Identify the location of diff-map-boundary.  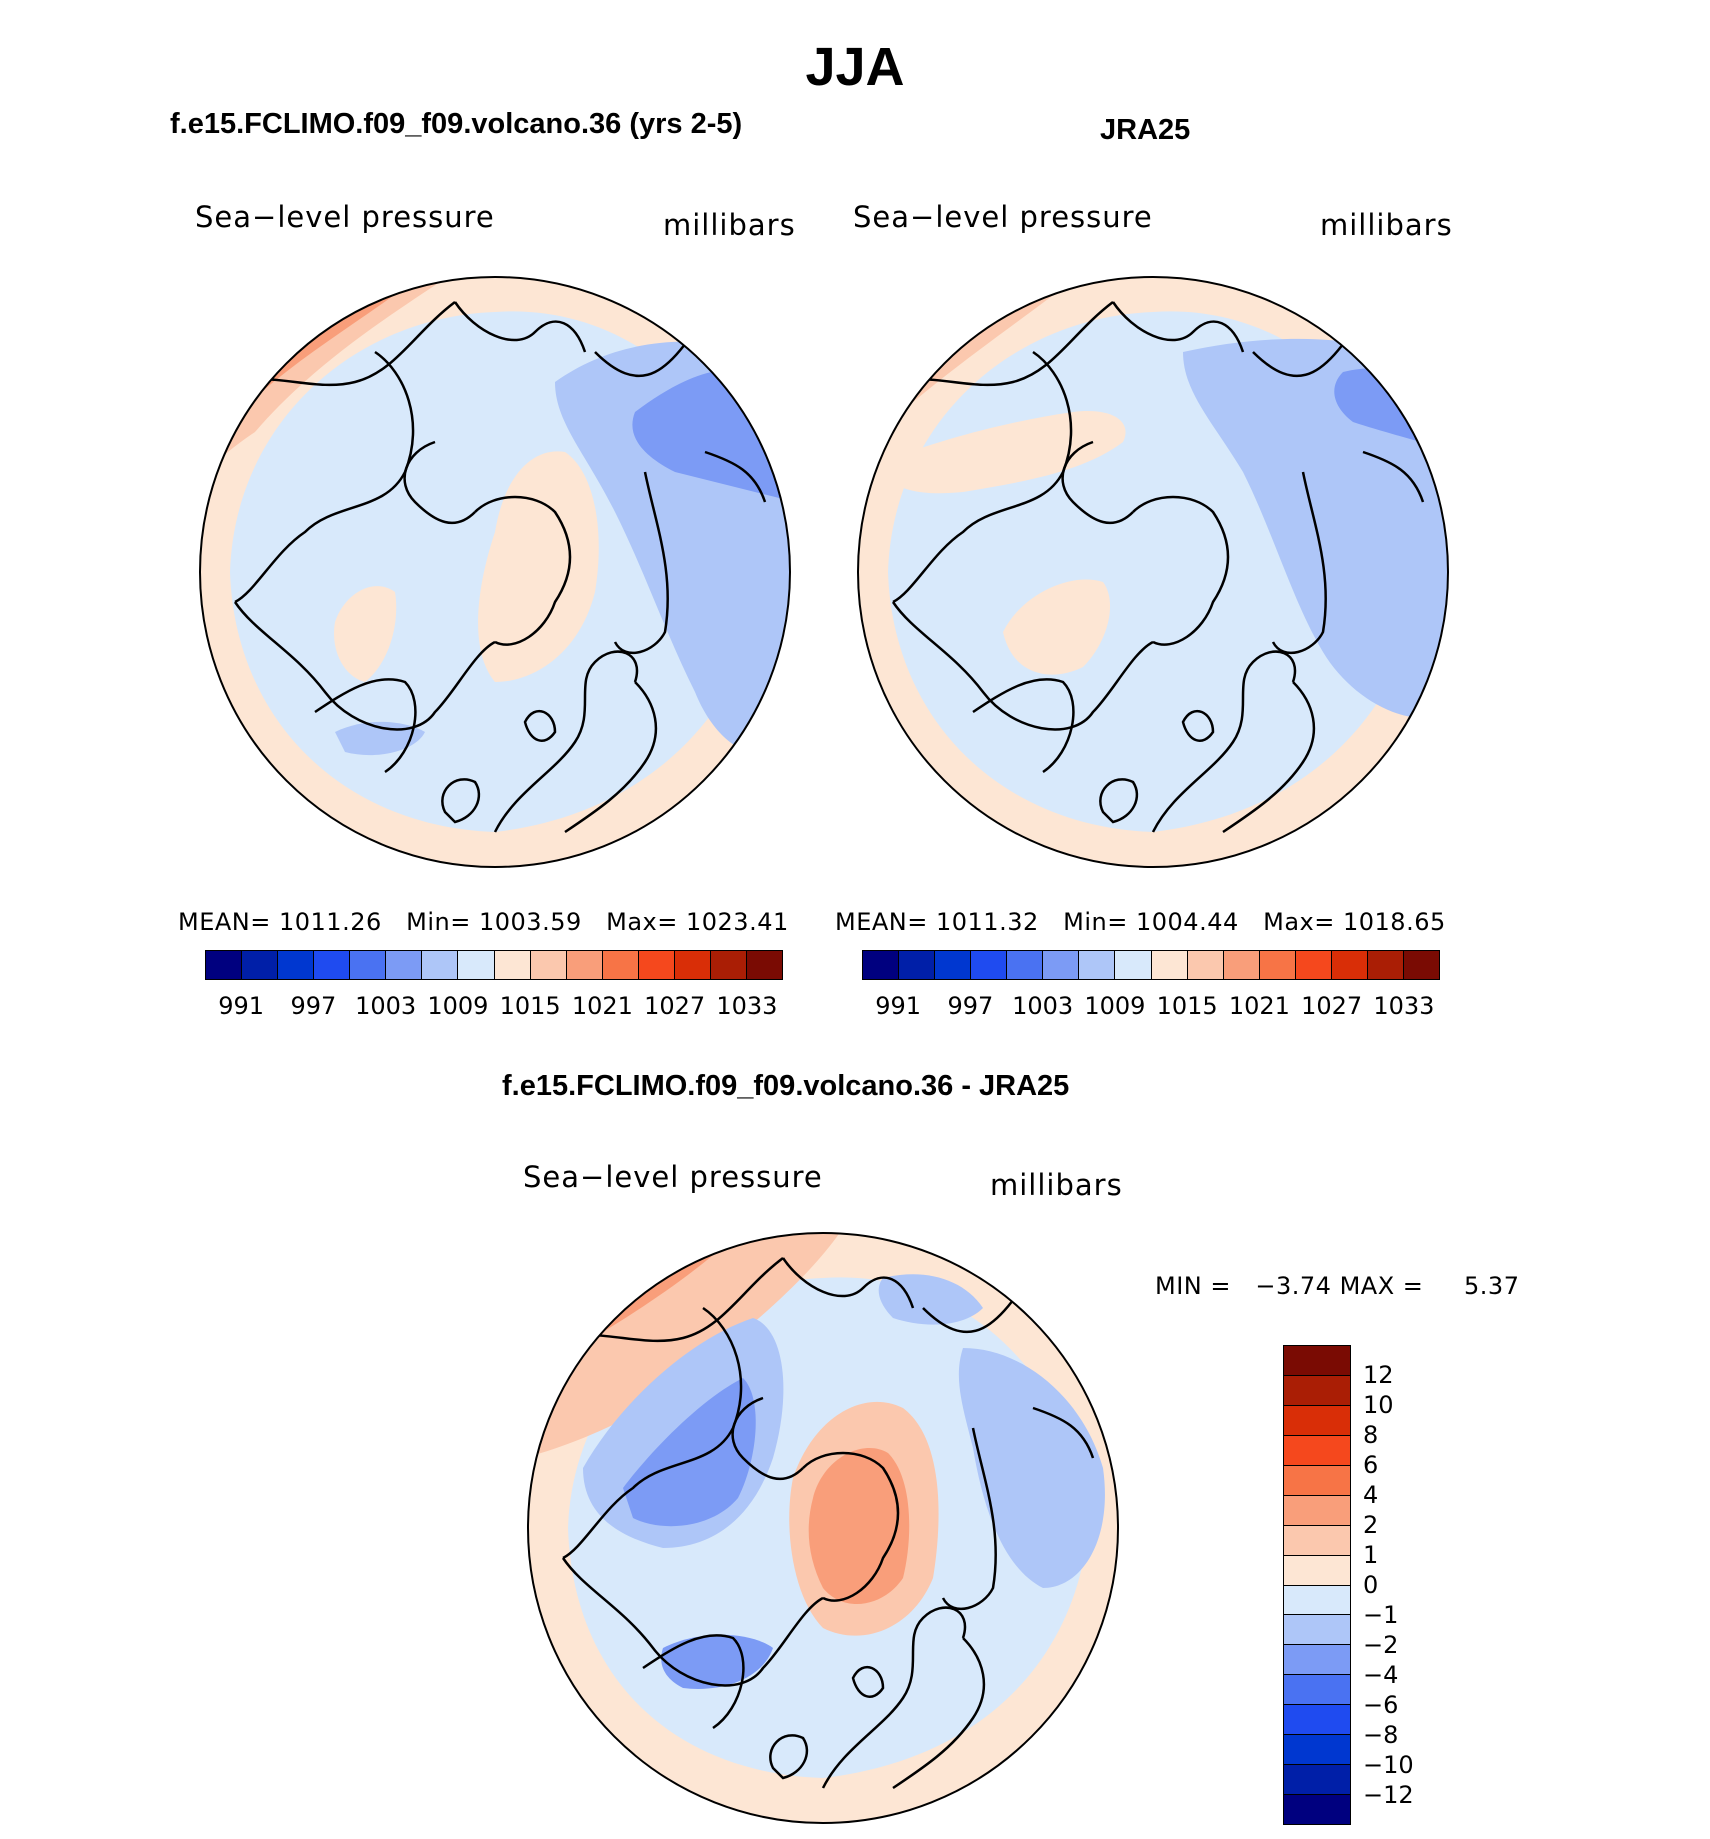
(823, 1528).